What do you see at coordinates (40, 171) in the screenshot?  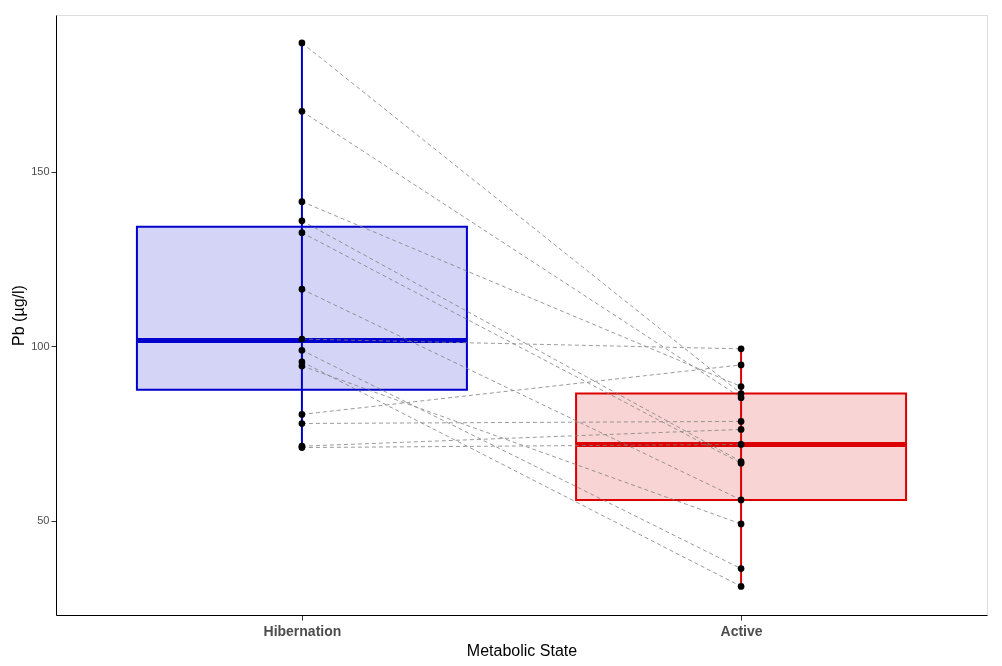 I see `y-tick-label: 150` at bounding box center [40, 171].